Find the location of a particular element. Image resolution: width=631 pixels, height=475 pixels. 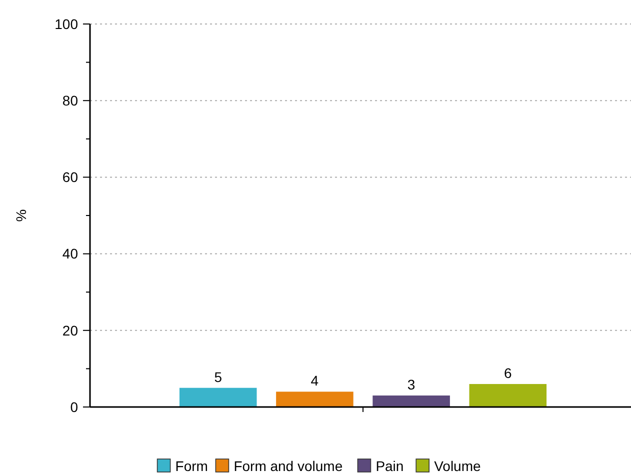

legend-label: Volume is located at coordinates (458, 466).